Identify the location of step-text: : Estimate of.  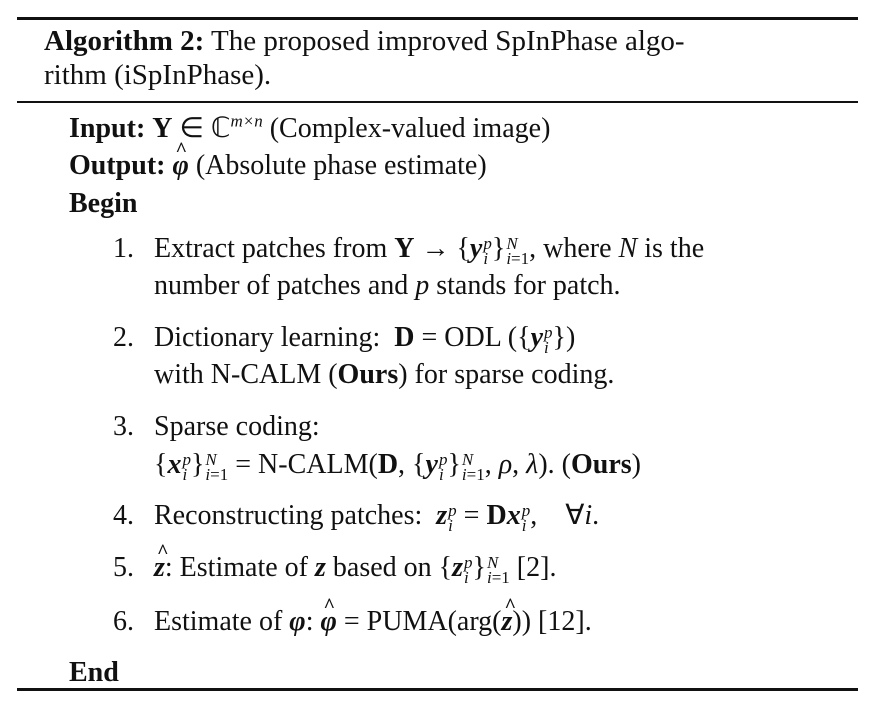
(236, 567).